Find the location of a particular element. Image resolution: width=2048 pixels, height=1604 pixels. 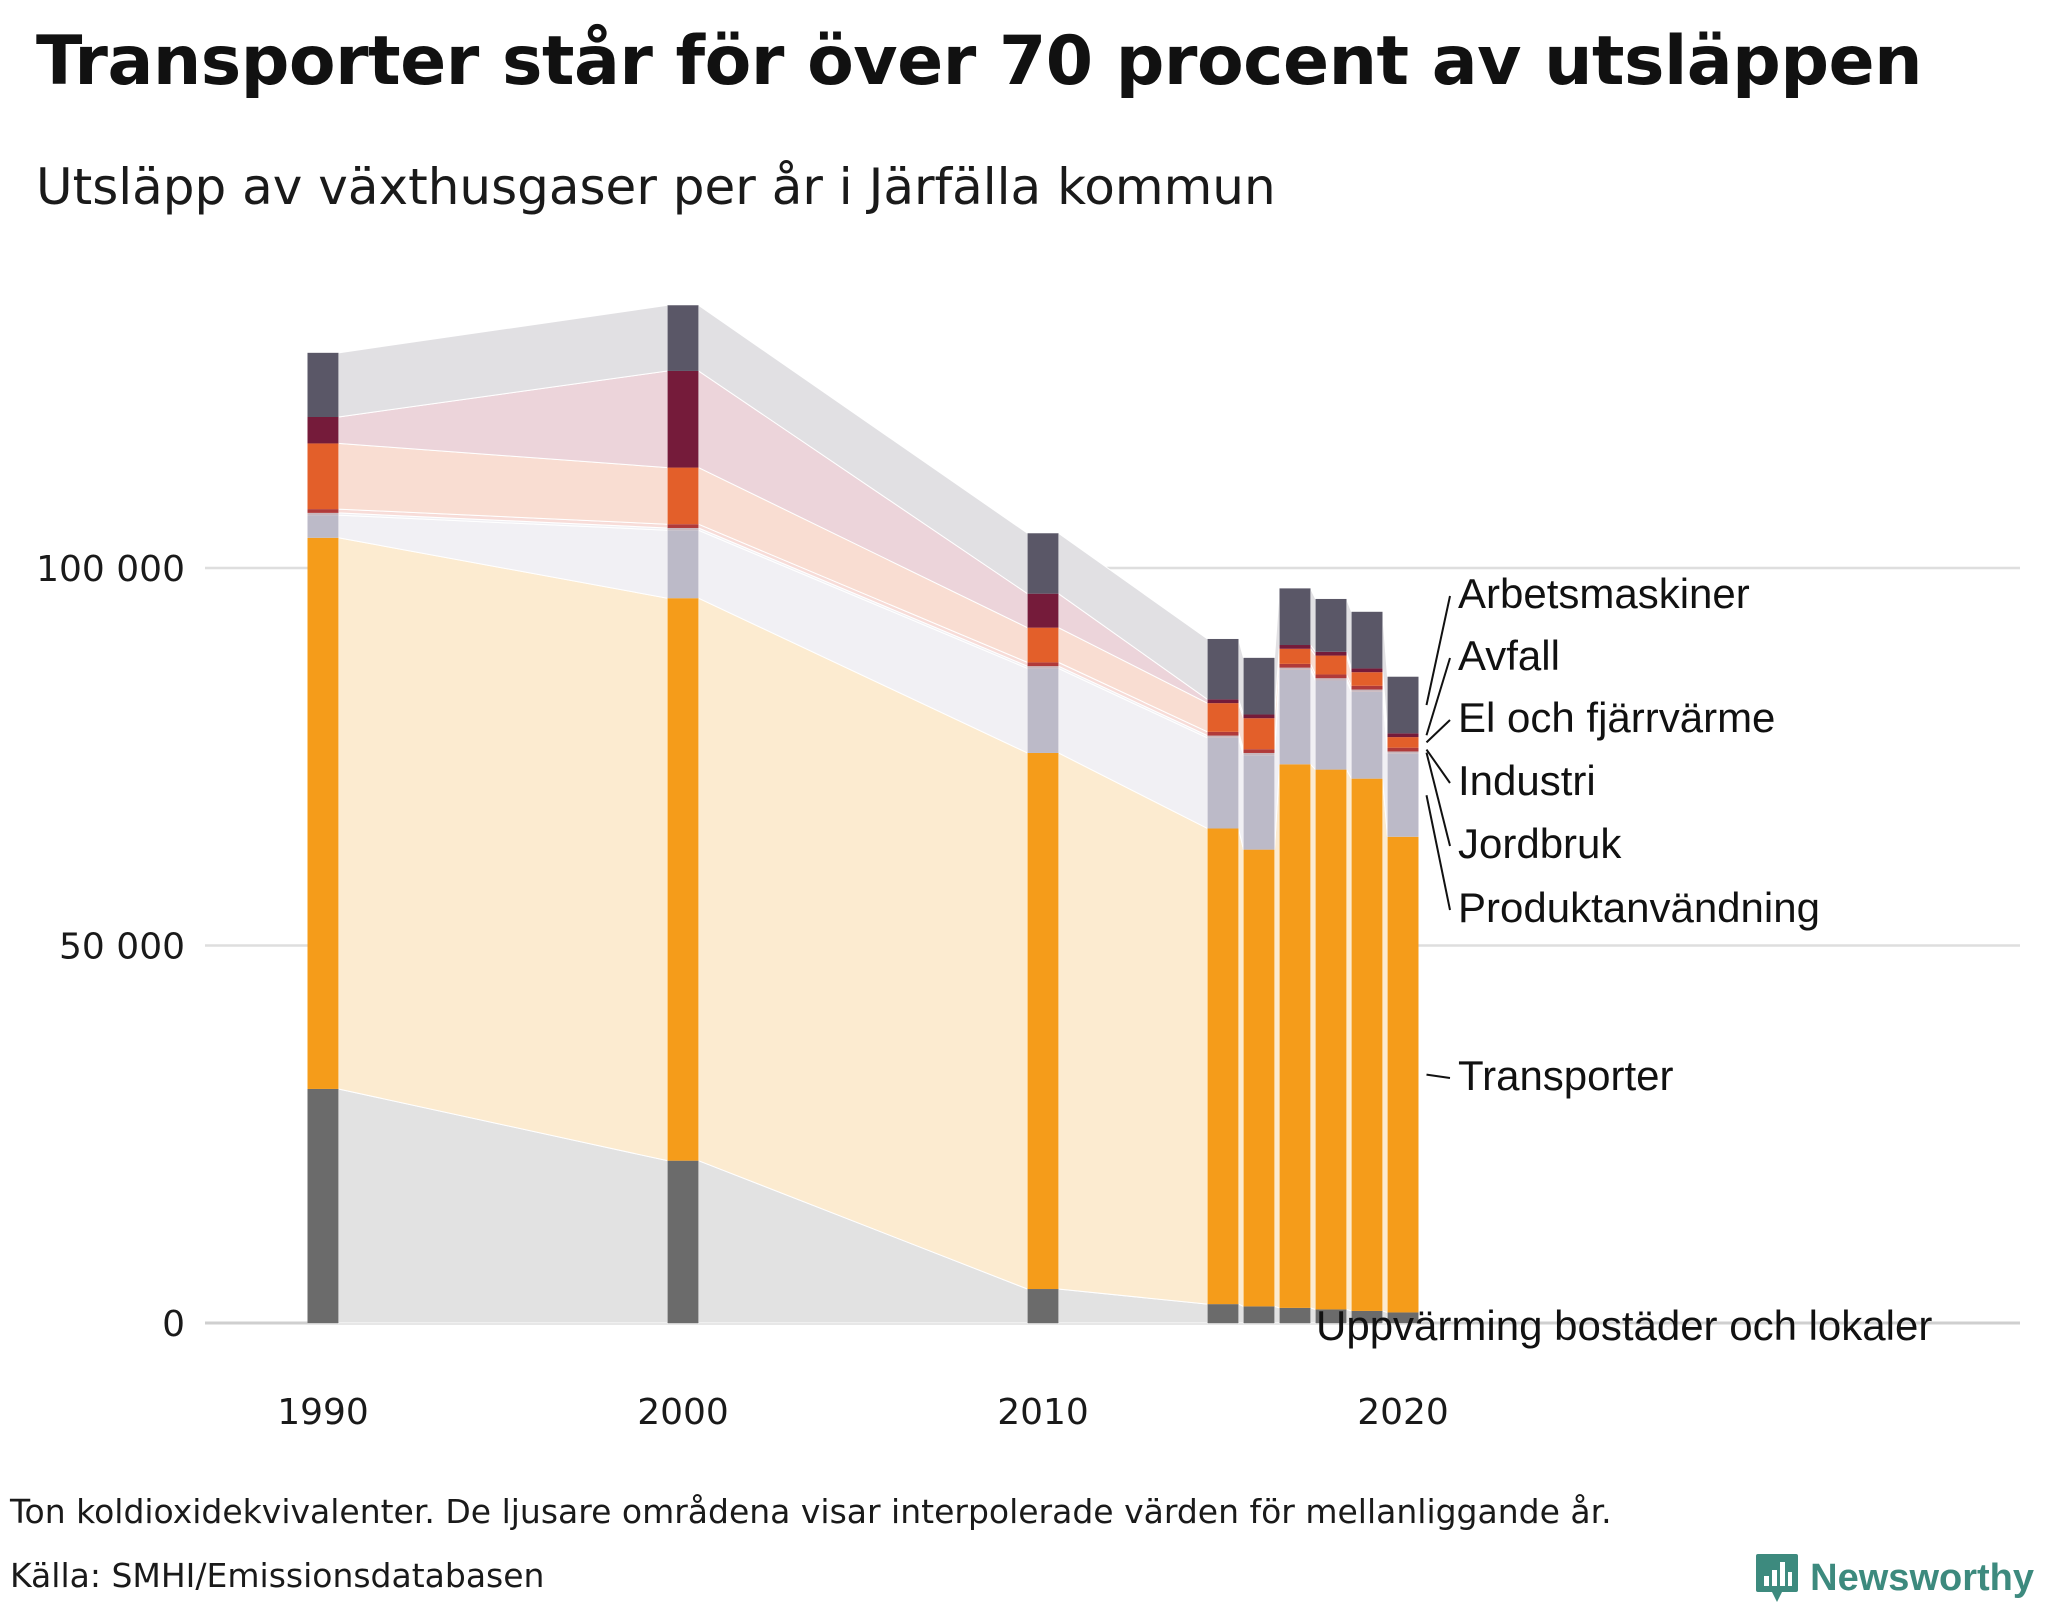

bar-produktanvandning-2019 is located at coordinates (1367, 735).